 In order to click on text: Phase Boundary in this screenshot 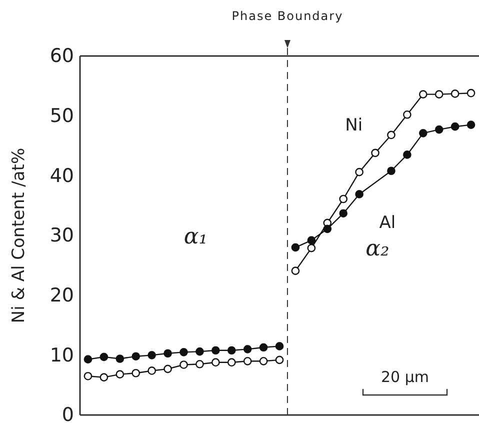, I will do `click(288, 16)`.